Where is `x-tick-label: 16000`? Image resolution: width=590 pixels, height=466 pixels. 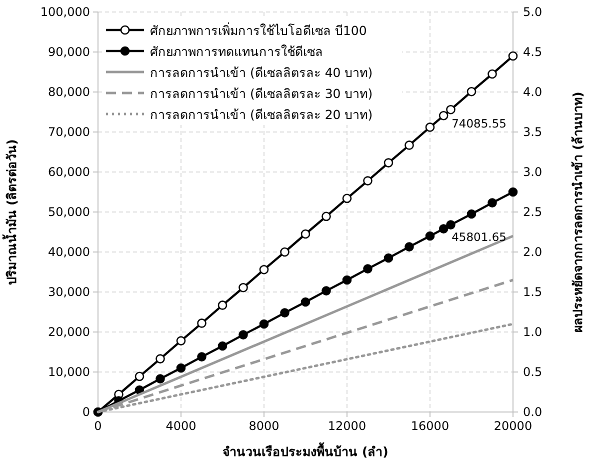
x-tick-label: 16000 is located at coordinates (430, 426).